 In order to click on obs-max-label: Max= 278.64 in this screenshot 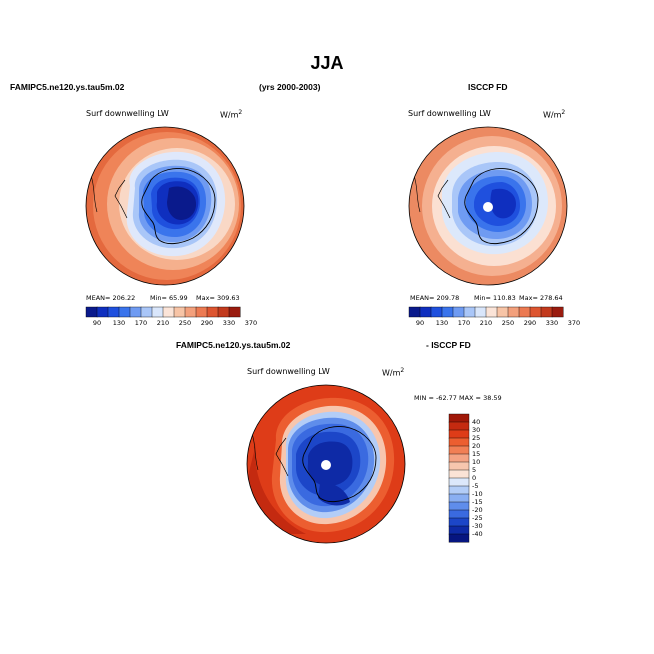, I will do `click(541, 298)`.